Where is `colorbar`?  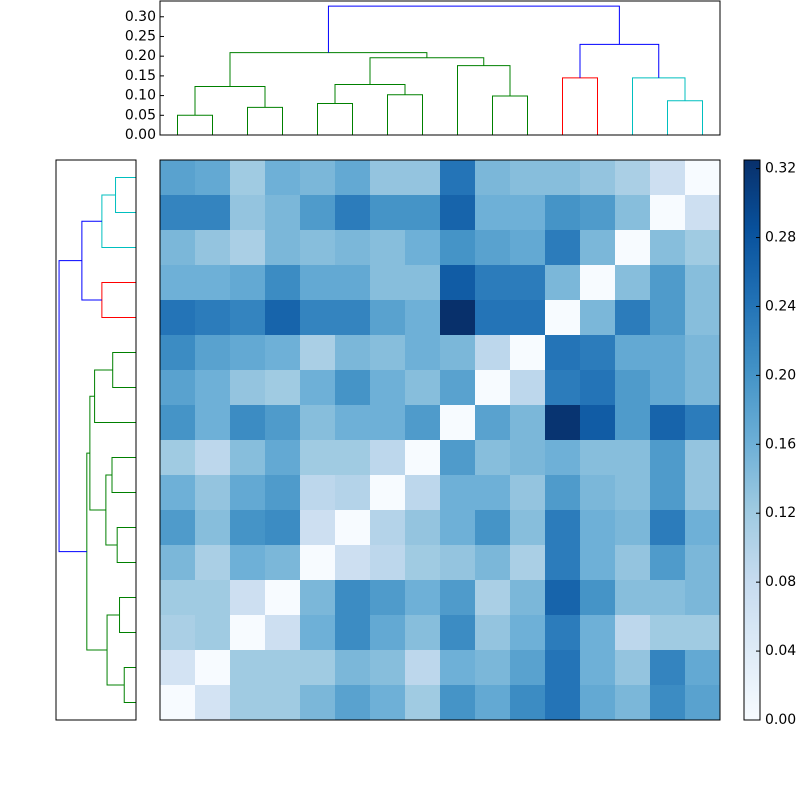 colorbar is located at coordinates (752, 440).